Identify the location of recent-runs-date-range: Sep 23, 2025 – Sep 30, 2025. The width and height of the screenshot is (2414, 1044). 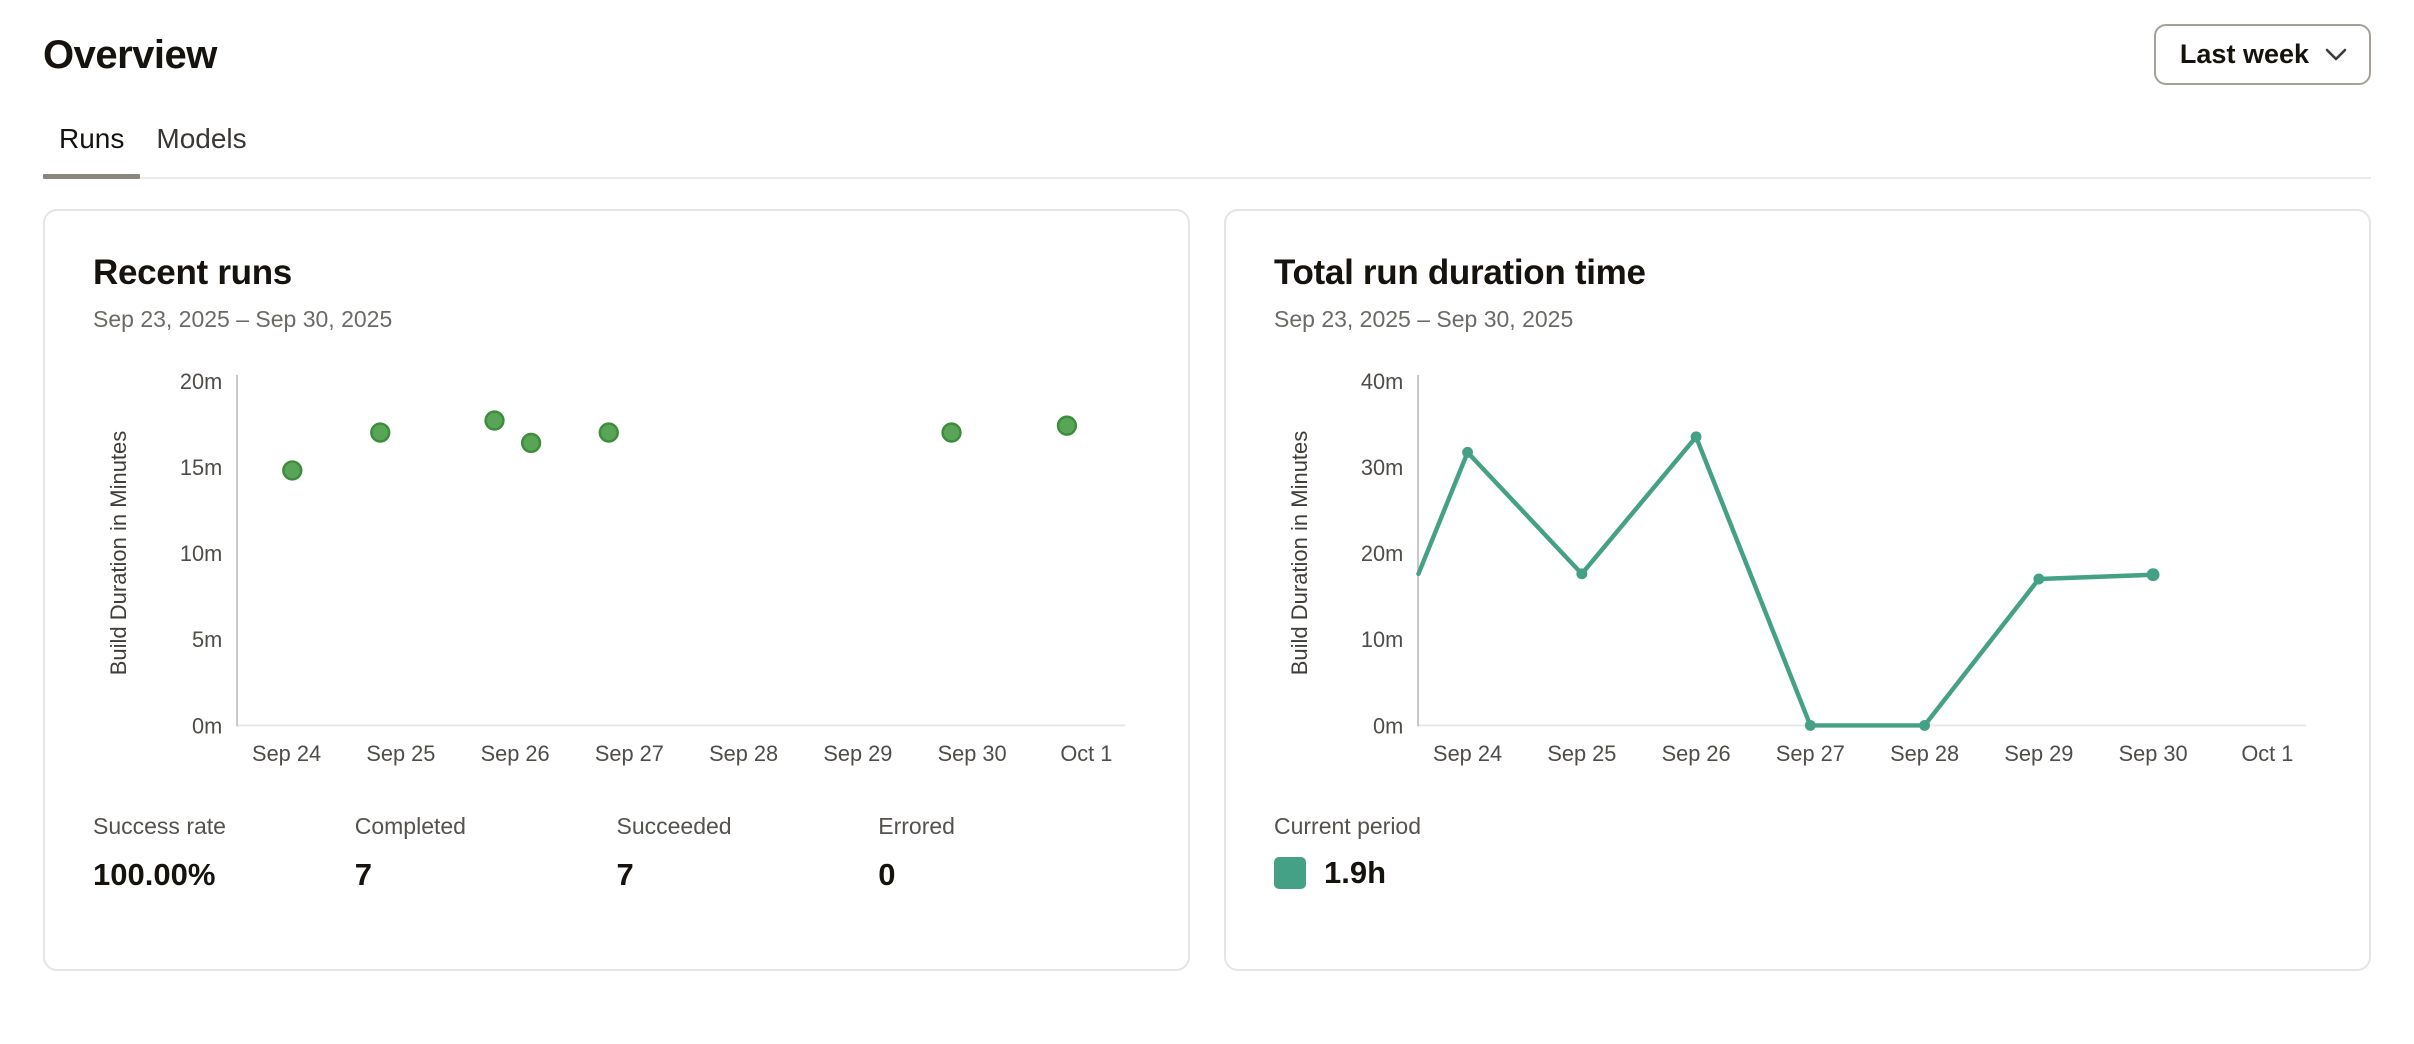
(243, 319).